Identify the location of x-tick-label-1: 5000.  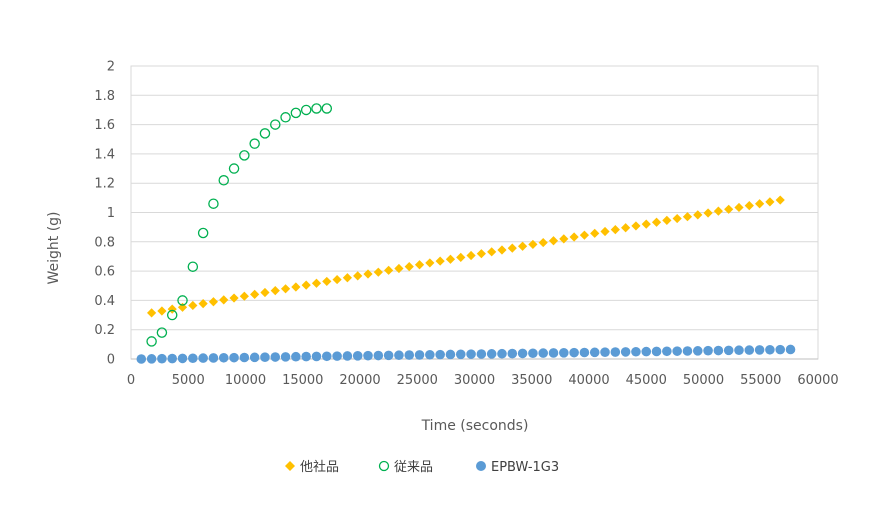
(188, 380).